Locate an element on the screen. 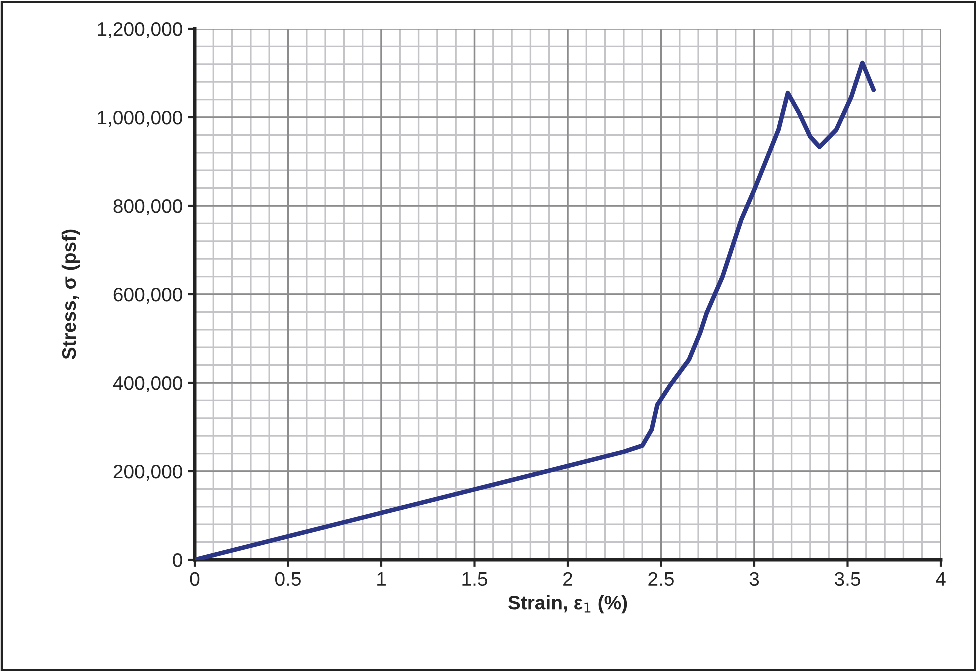 The width and height of the screenshot is (977, 672). y-tick-label: 1,200,000 is located at coordinates (140, 30).